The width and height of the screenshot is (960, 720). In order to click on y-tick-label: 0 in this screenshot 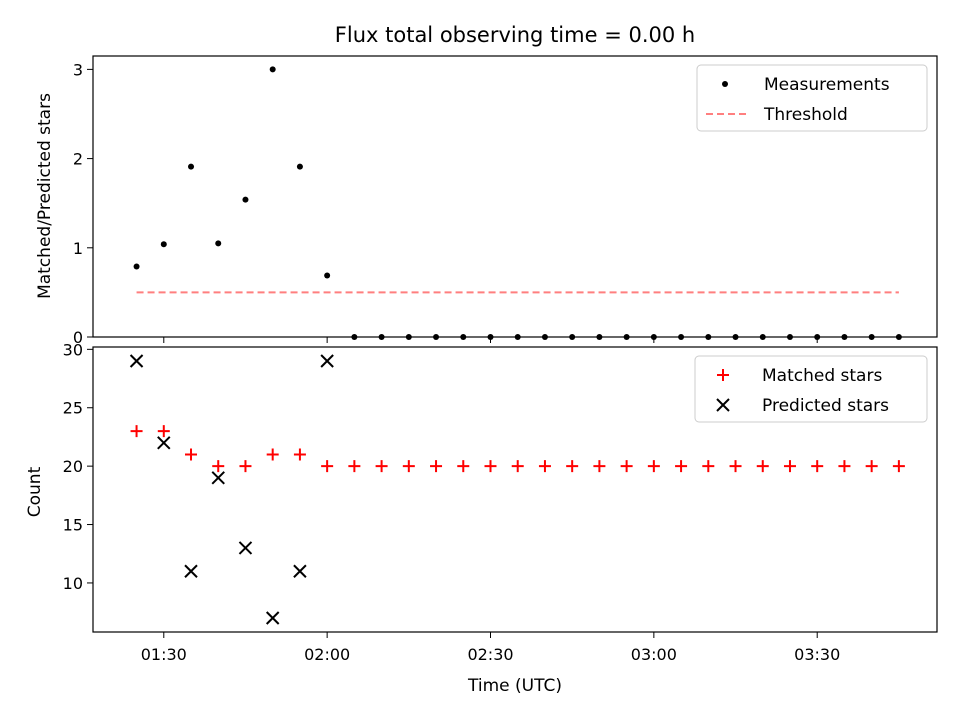, I will do `click(78, 337)`.